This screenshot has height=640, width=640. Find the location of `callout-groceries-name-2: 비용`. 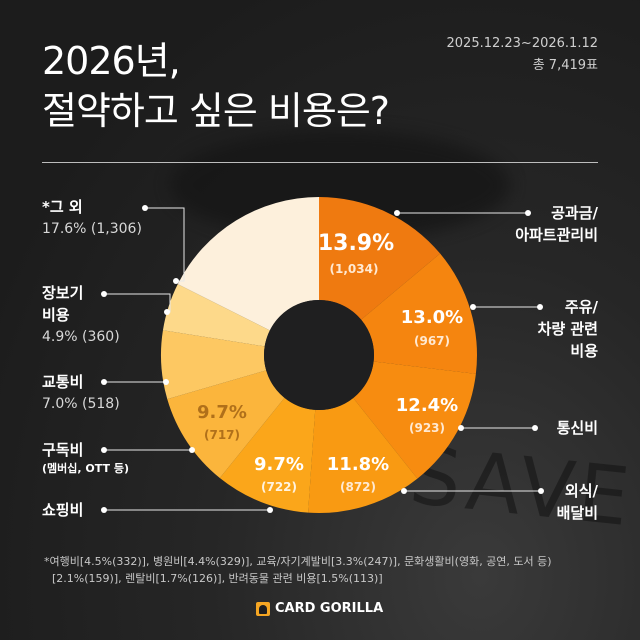

callout-groceries-name-2: 비용 is located at coordinates (56, 315).